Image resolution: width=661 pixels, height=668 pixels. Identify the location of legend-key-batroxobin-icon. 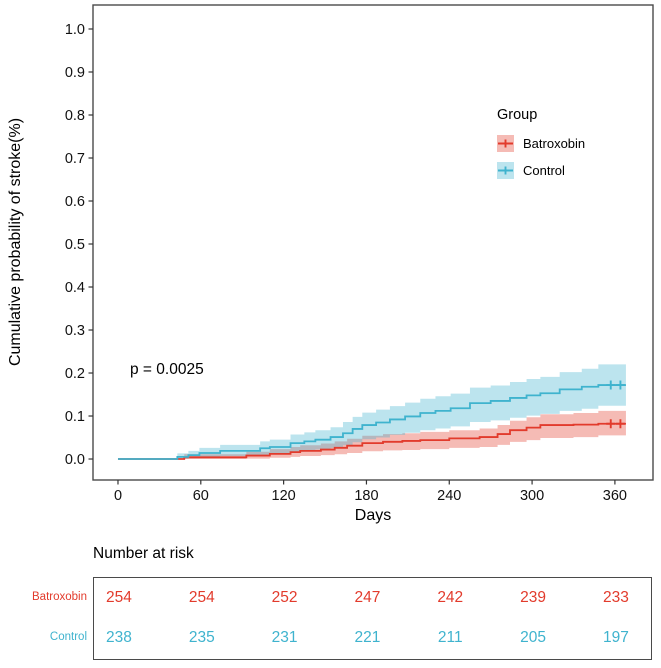
(505, 143).